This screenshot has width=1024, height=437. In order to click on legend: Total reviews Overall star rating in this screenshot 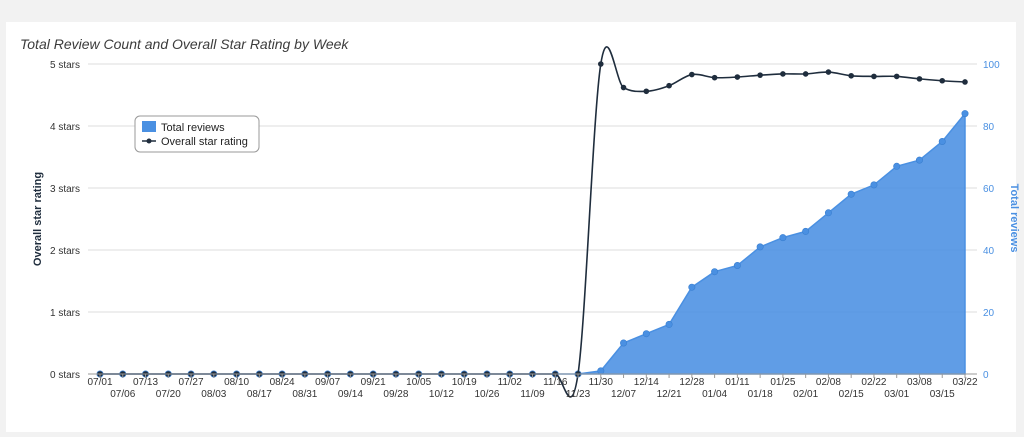, I will do `click(197, 134)`.